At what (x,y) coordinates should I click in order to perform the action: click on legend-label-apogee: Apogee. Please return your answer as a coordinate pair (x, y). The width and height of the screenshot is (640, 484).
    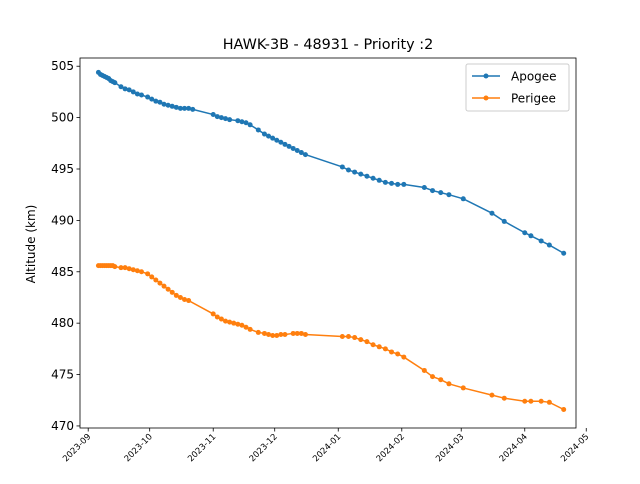
    Looking at the image, I should click on (534, 77).